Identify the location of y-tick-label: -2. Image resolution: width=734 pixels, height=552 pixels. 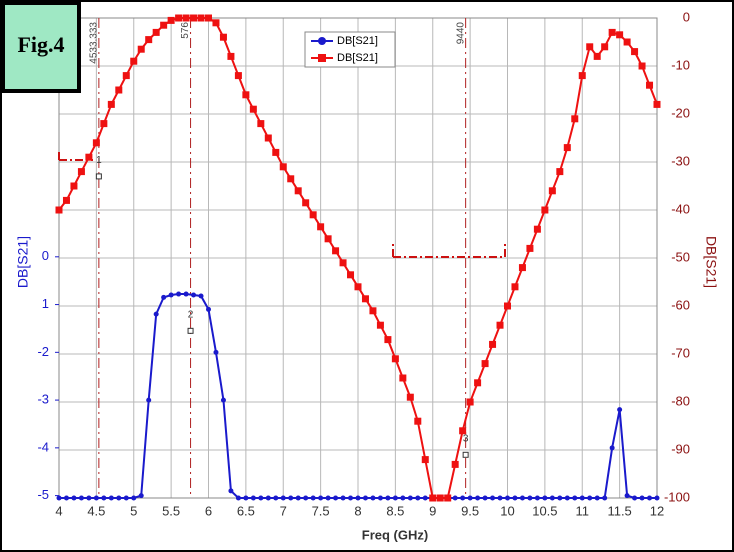
(43, 351).